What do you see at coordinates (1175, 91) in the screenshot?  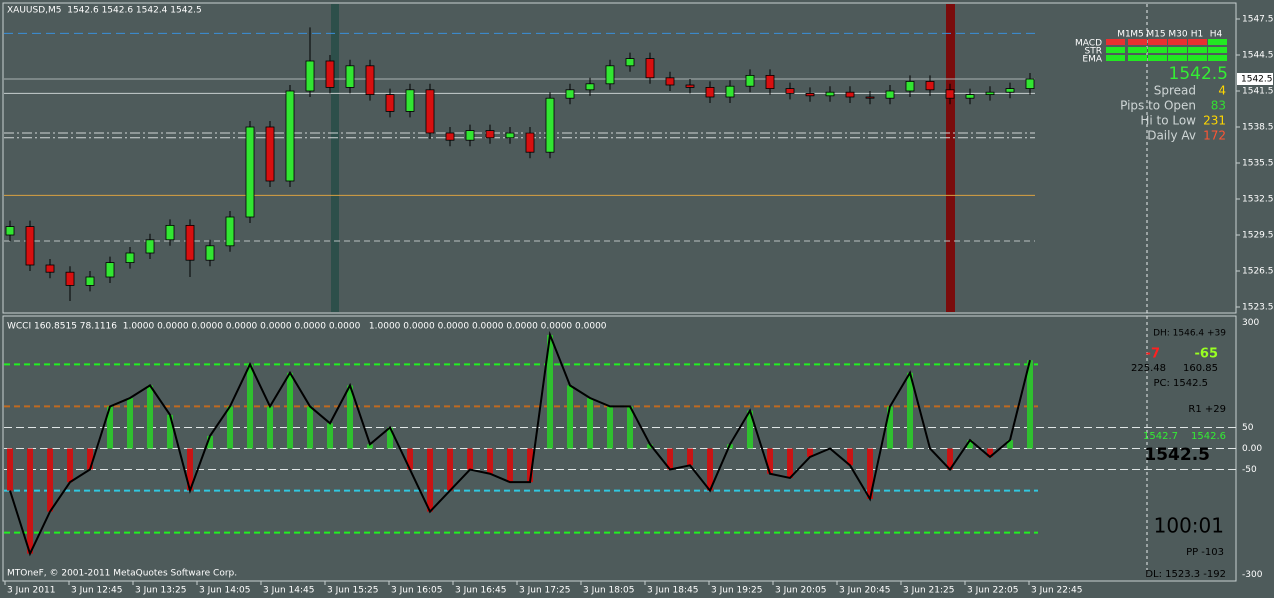 I see `stat-label: Spread` at bounding box center [1175, 91].